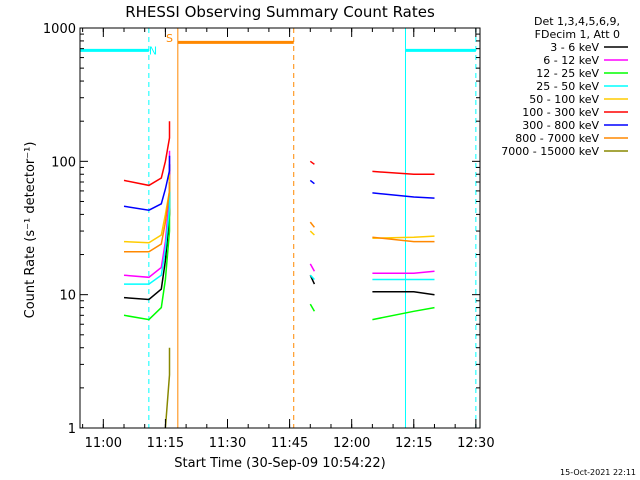 The height and width of the screenshot is (480, 640). I want to click on legend-entry: 7000 - 15000 keV, so click(550, 151).